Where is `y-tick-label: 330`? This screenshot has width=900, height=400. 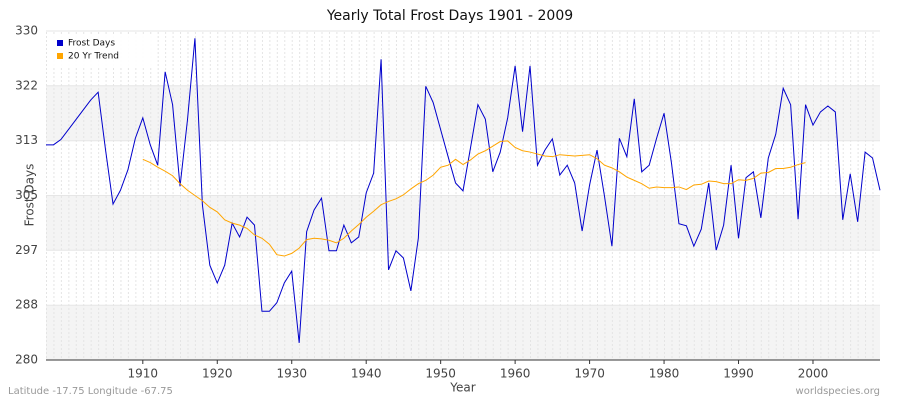
y-tick-label: 330 is located at coordinates (26, 31).